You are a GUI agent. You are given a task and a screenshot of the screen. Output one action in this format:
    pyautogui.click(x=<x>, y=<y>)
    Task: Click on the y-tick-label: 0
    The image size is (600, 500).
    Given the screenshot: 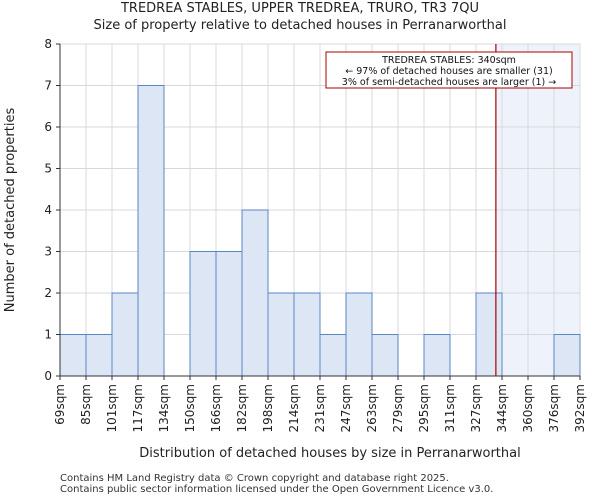 What is the action you would take?
    pyautogui.click(x=48, y=376)
    